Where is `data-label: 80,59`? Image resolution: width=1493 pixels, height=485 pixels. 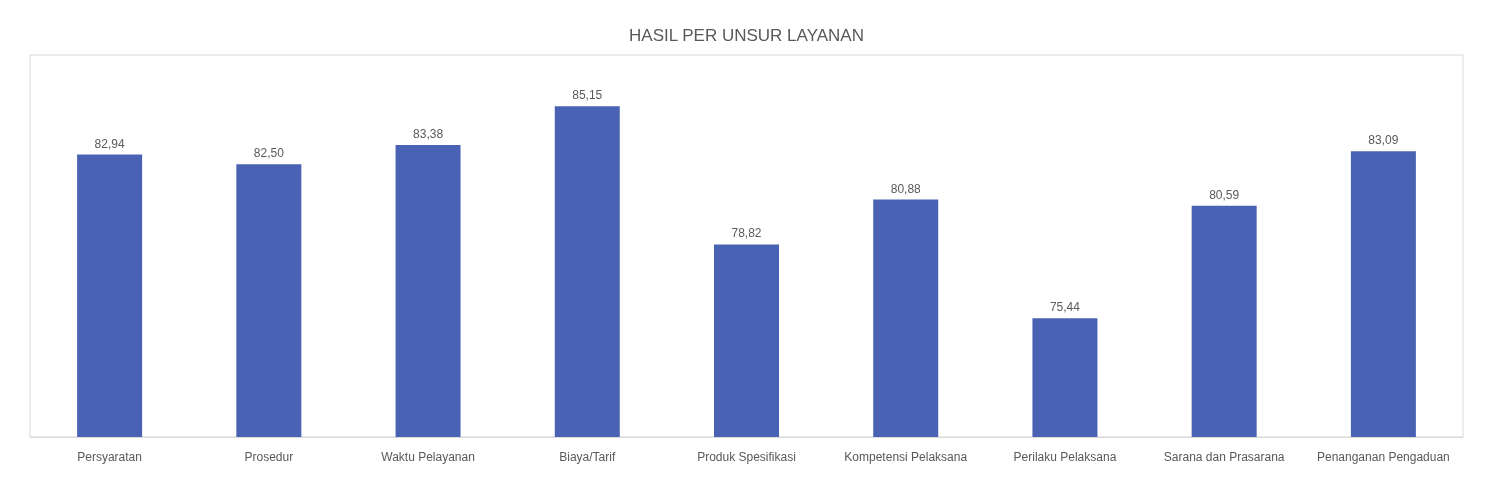 data-label: 80,59 is located at coordinates (1224, 194).